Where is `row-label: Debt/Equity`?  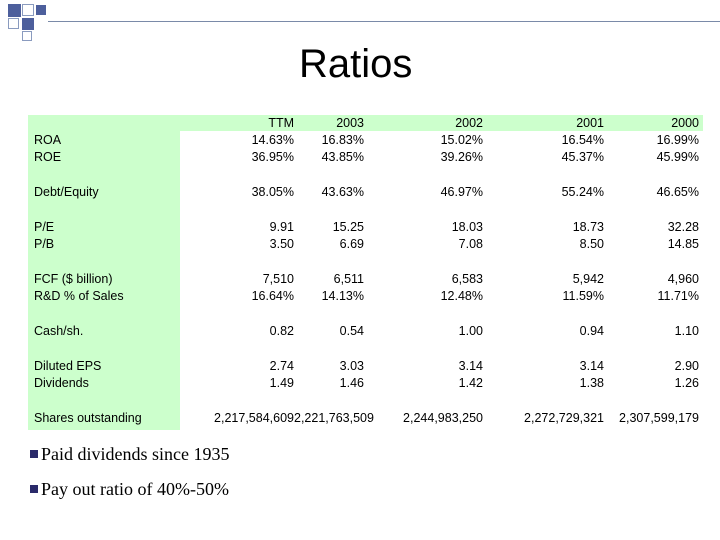 row-label: Debt/Equity is located at coordinates (66, 192).